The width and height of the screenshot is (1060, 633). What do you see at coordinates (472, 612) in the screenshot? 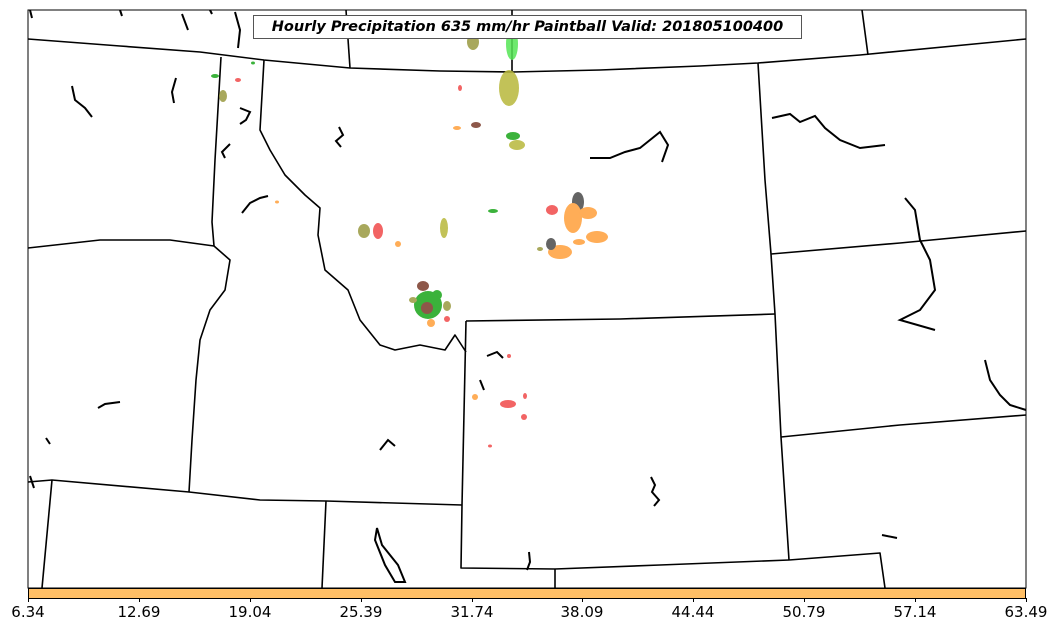
I see `colorbar-tick-label: 31.74` at bounding box center [472, 612].